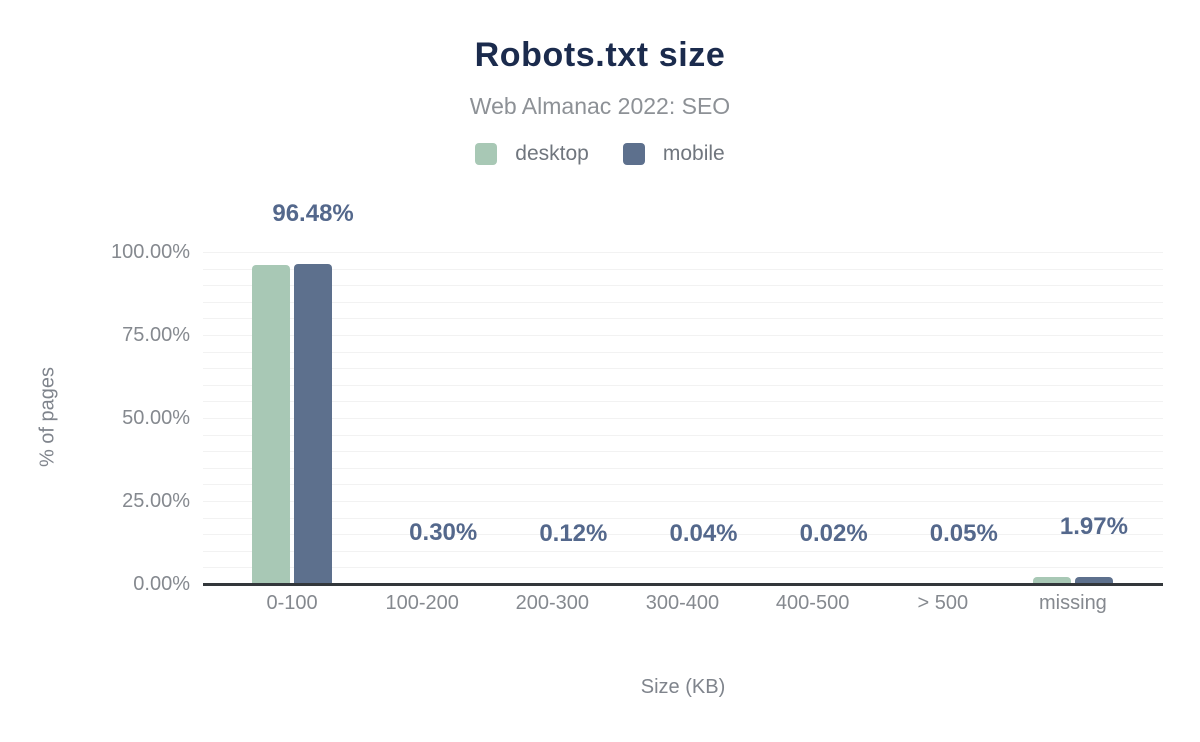 The height and width of the screenshot is (742, 1200). I want to click on y-tick: 100.00%, so click(150, 252).